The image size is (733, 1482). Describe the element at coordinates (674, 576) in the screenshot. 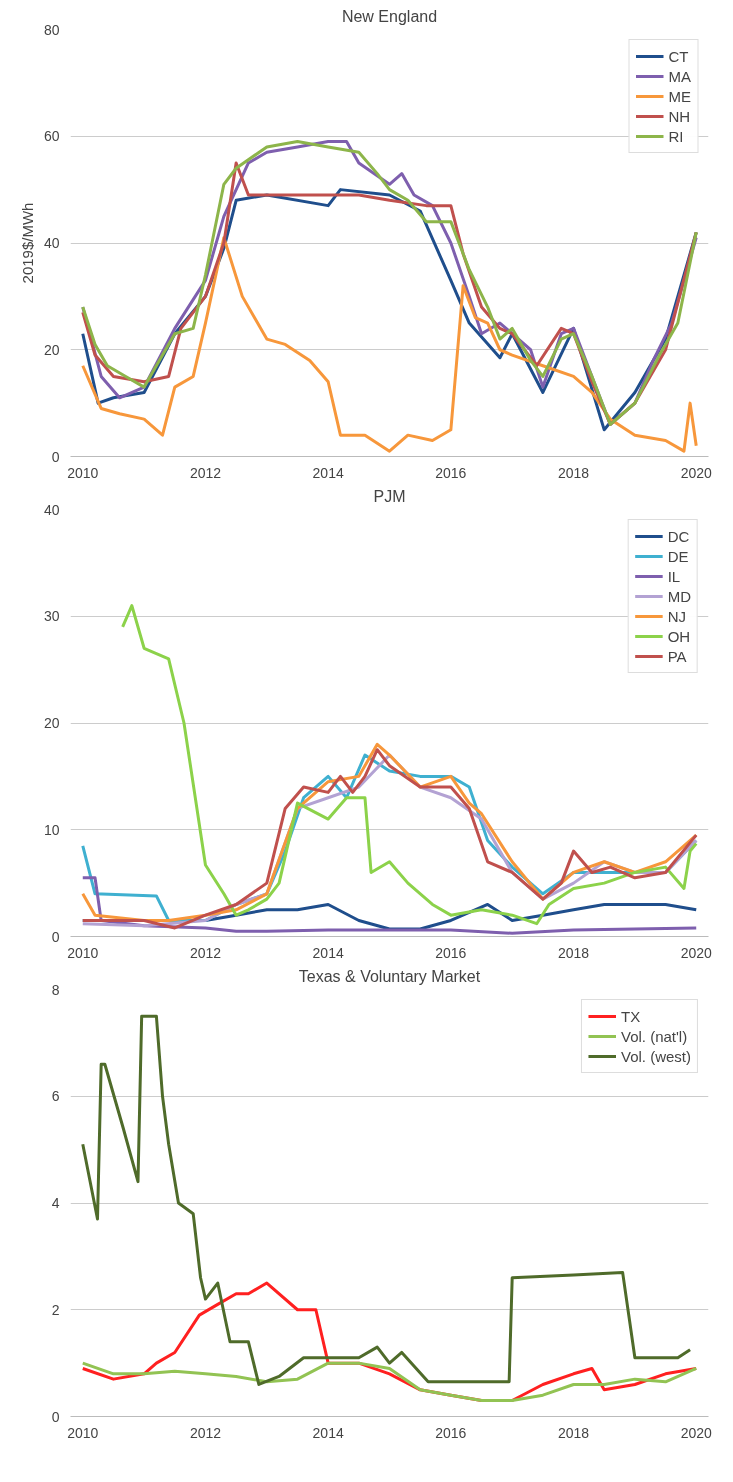

I see `legend-label: IL` at that location.